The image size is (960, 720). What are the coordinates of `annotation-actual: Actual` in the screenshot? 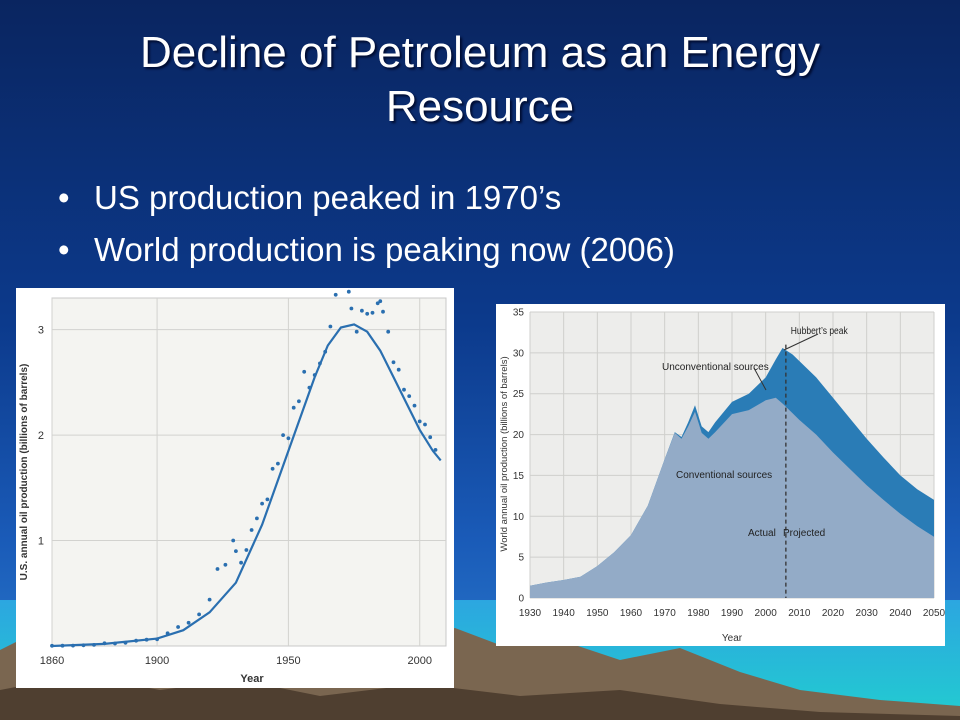 It's located at (762, 533).